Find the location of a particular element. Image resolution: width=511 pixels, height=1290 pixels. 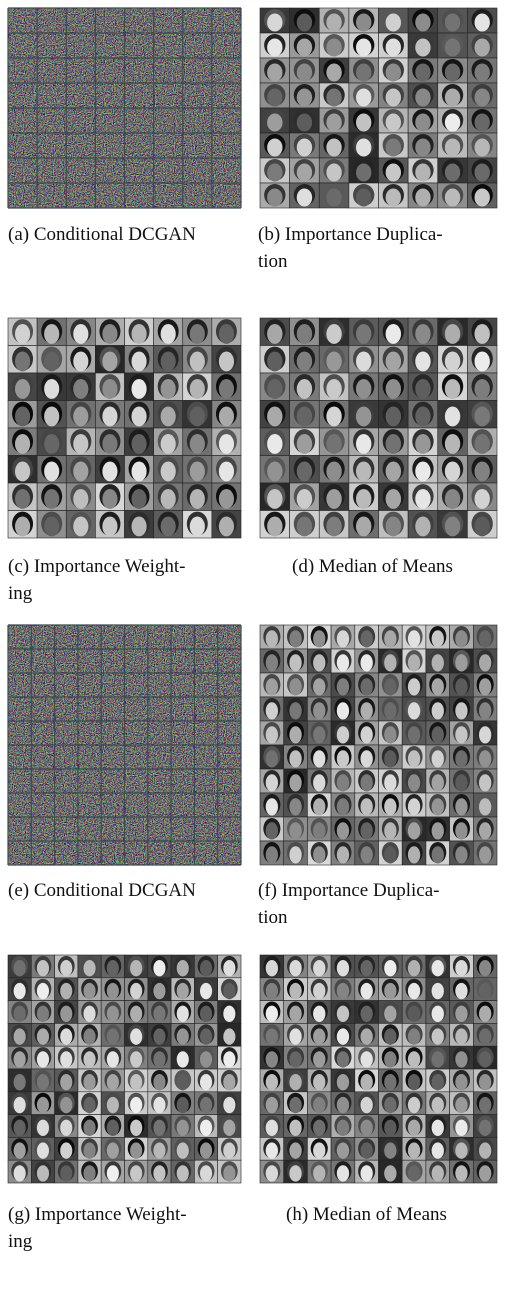

image-grid is located at coordinates (124, 428).